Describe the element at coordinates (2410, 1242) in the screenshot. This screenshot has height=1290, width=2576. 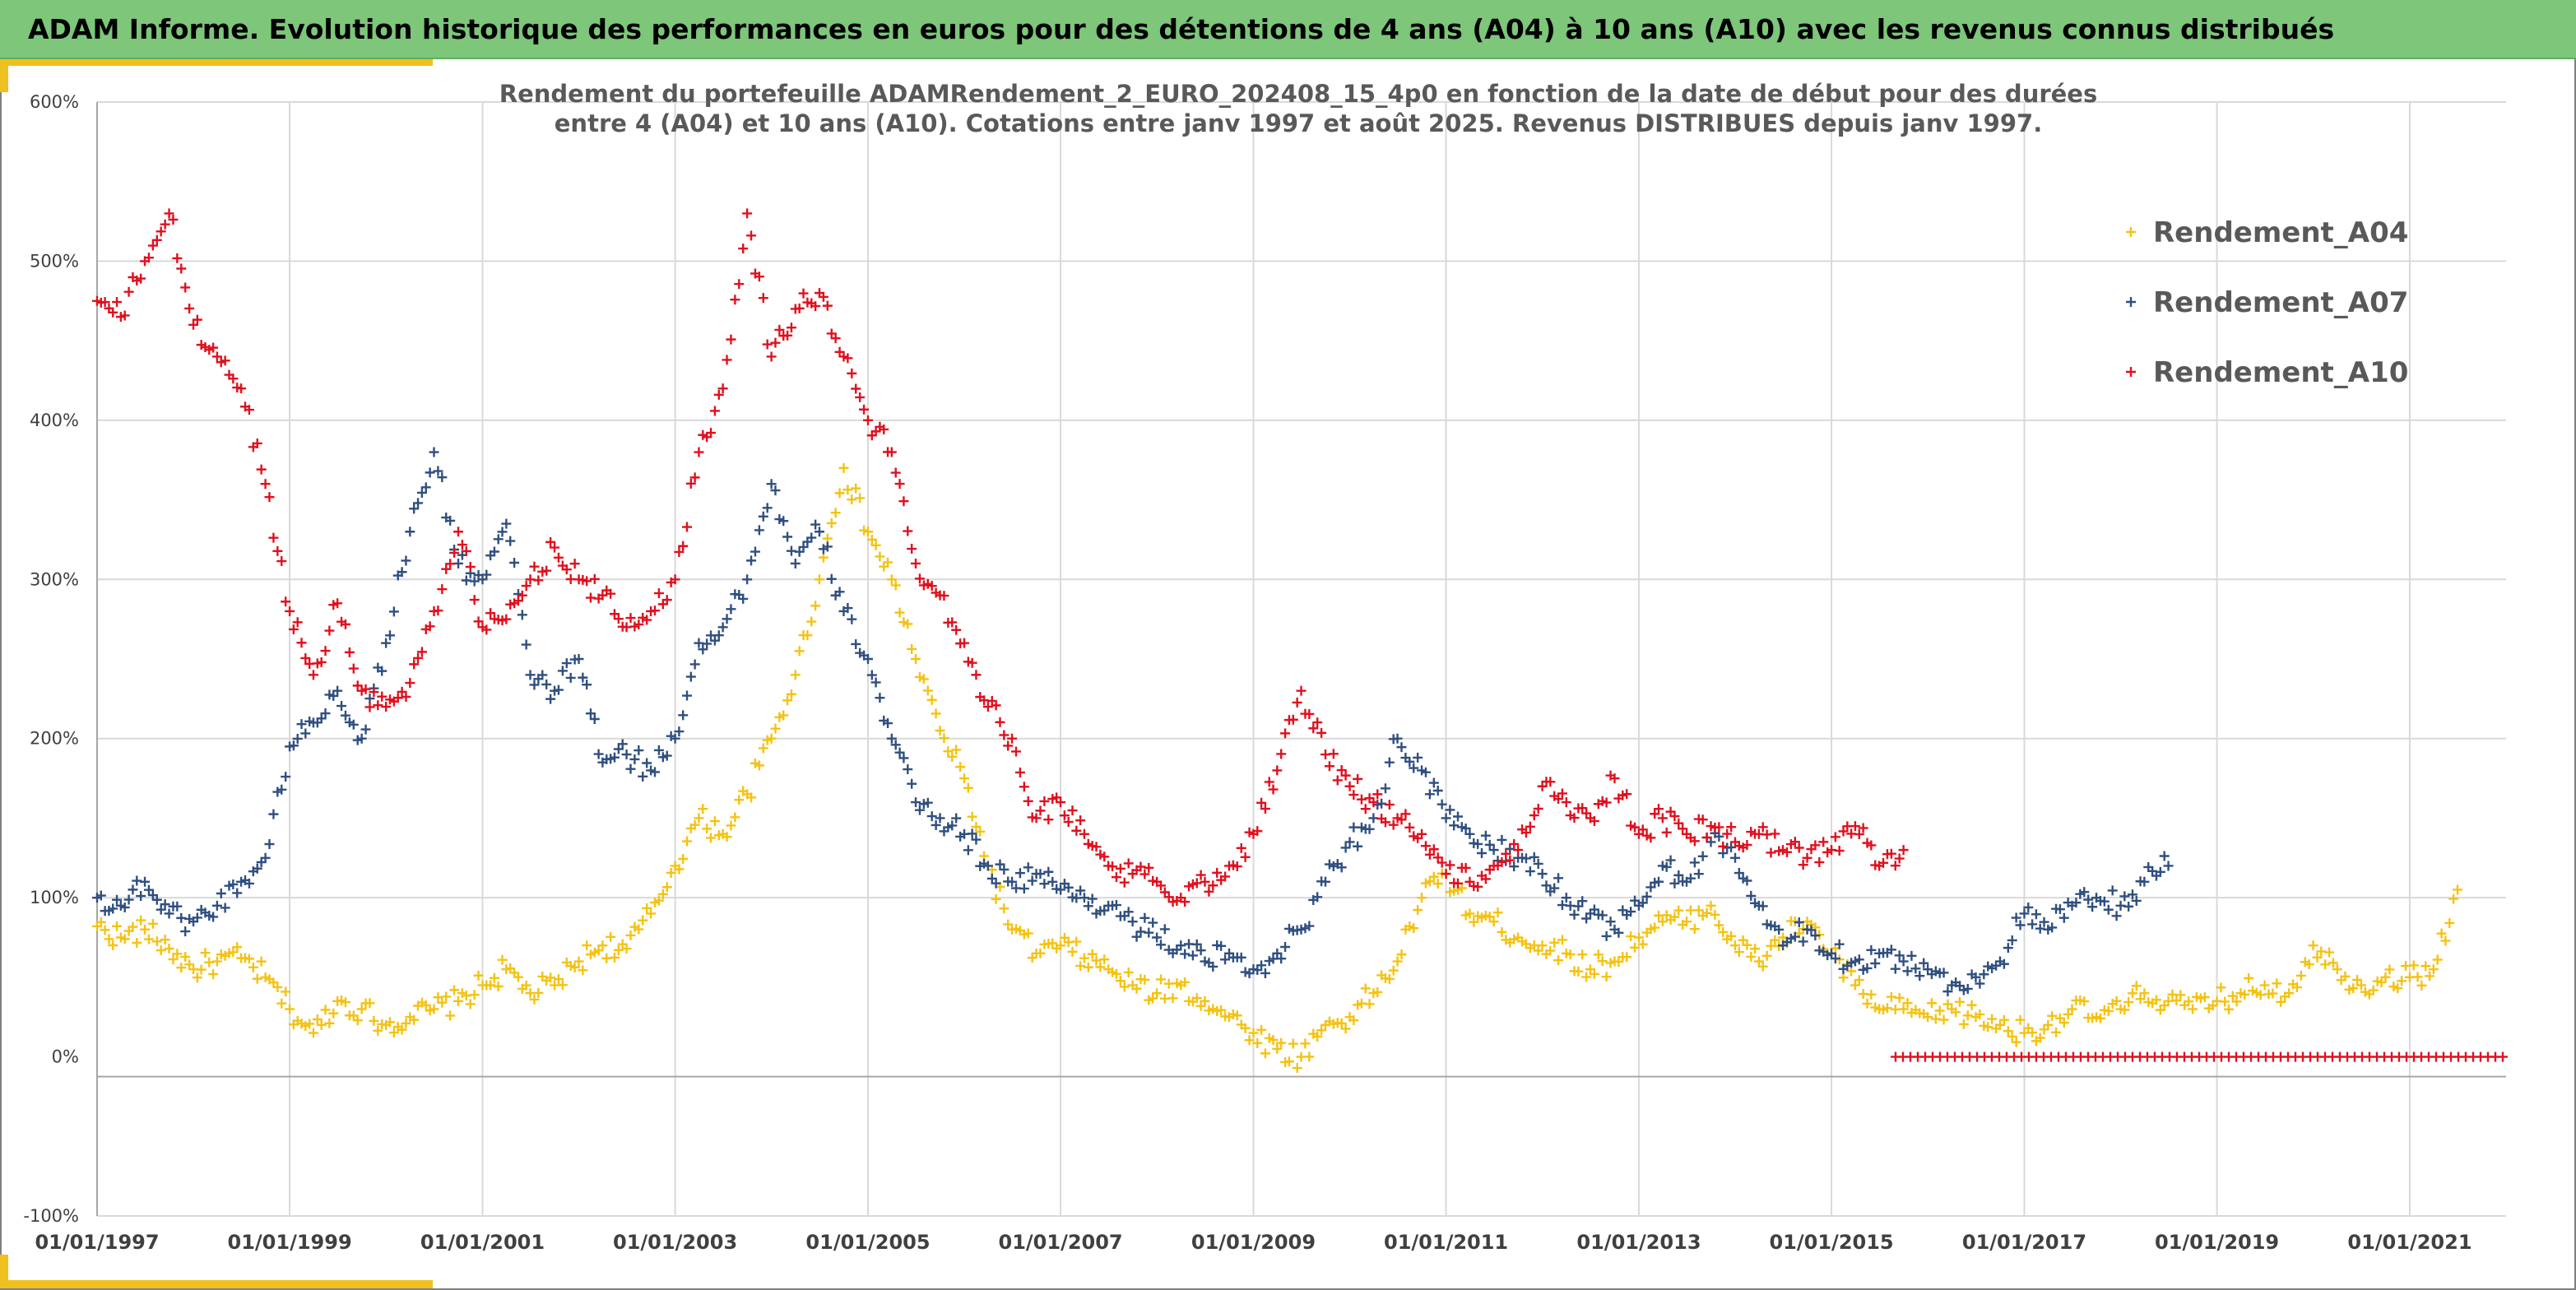
I see `x-tick-label: 01/01/2021` at that location.